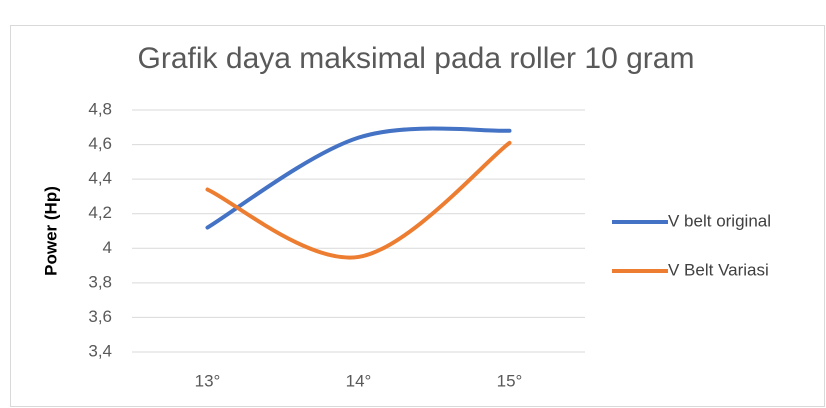  Describe the element at coordinates (416, 58) in the screenshot. I see `chart-title: Grafik daya maksimal pada roller 10 gram` at that location.